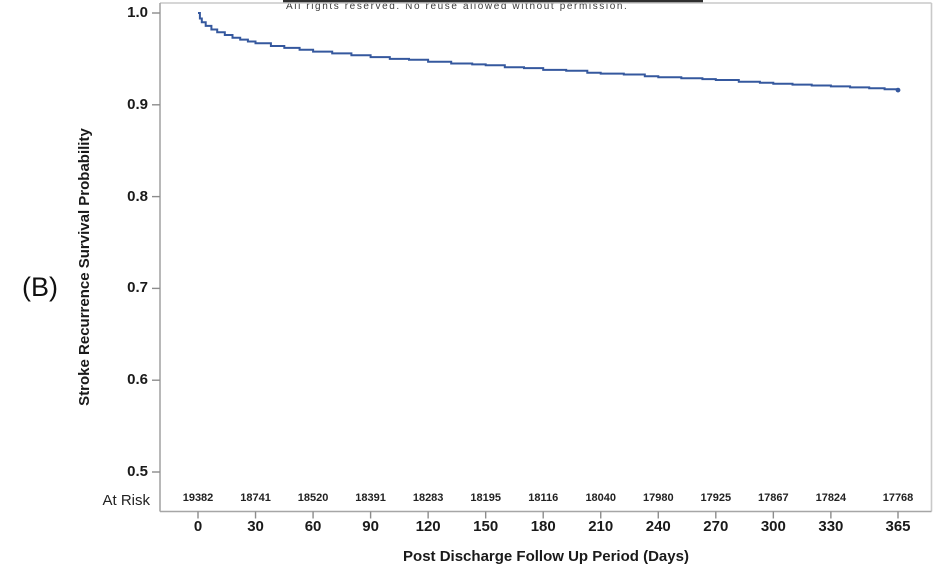 The height and width of the screenshot is (582, 940). What do you see at coordinates (126, 500) in the screenshot?
I see `at-risk-label: At Risk` at bounding box center [126, 500].